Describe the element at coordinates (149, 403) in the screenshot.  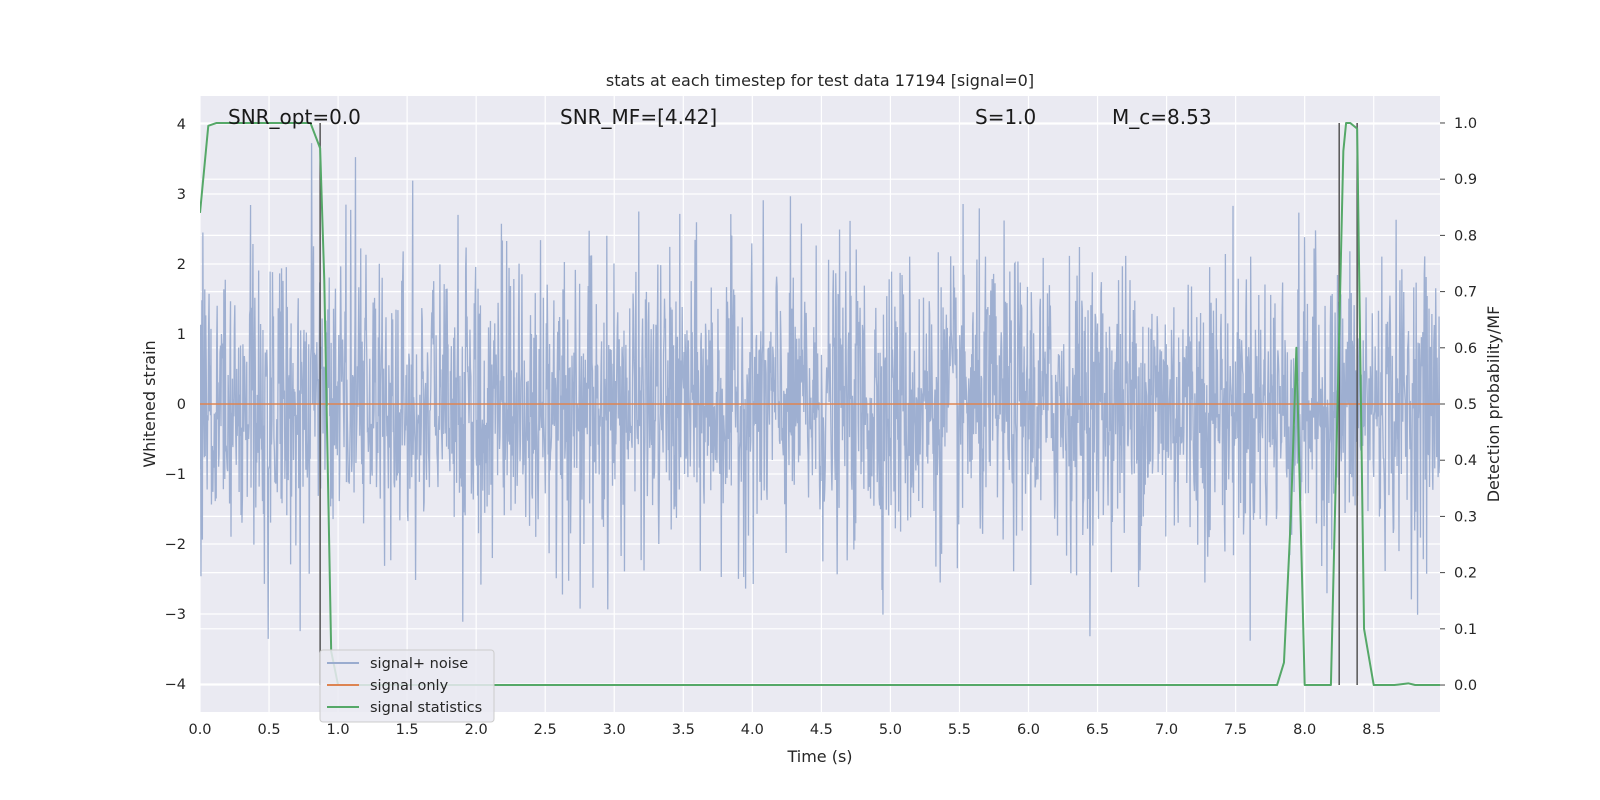
I see `y-axis-left-title: Whitened strain` at that location.